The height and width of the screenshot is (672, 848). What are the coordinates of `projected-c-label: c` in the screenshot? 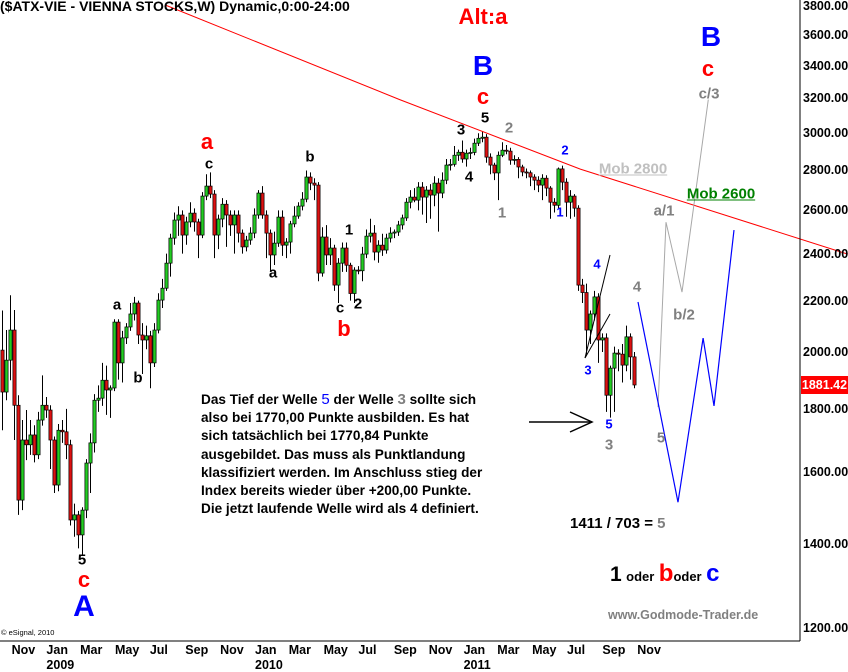 It's located at (708, 68).